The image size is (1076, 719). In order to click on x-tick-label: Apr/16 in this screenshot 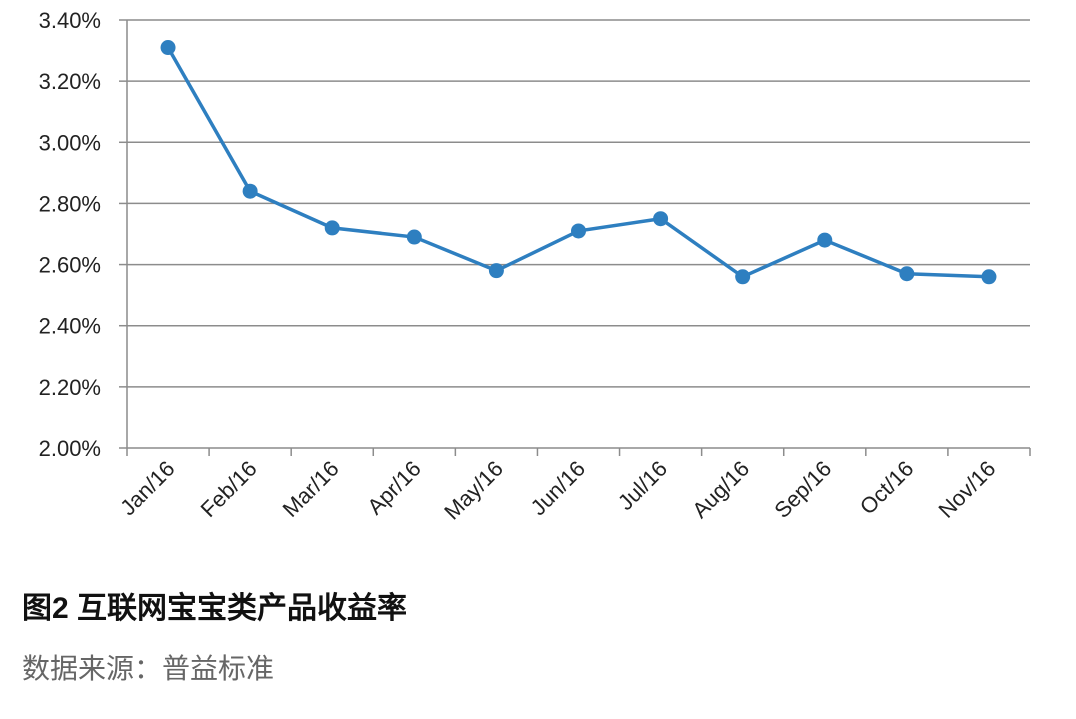, I will do `click(394, 488)`.